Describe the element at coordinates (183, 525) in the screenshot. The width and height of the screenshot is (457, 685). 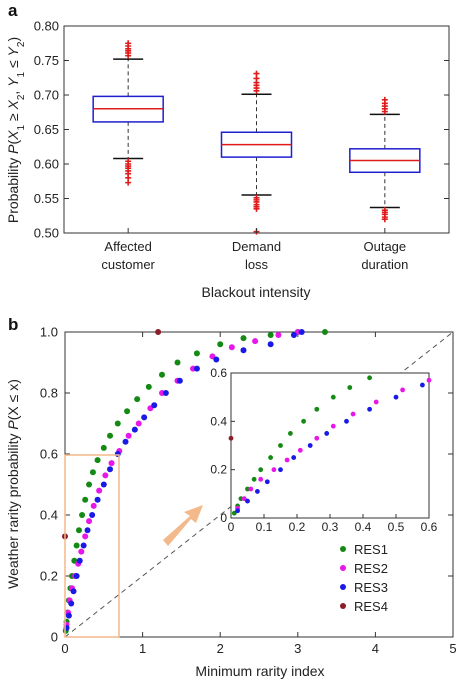
I see `zoom-arrow` at that location.